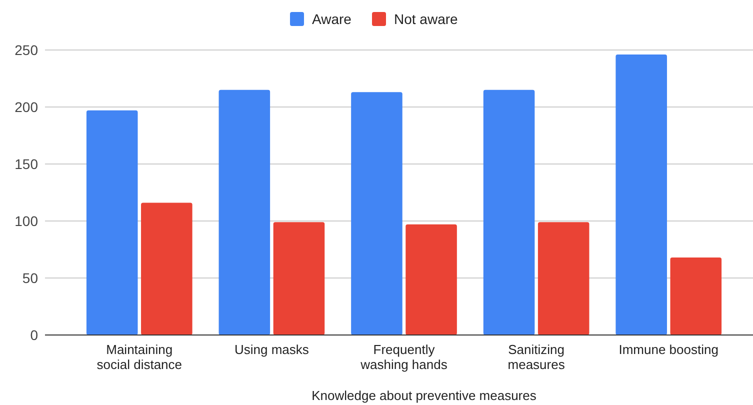  Describe the element at coordinates (668, 349) in the screenshot. I see `x-tick-label: Immune boosting` at that location.